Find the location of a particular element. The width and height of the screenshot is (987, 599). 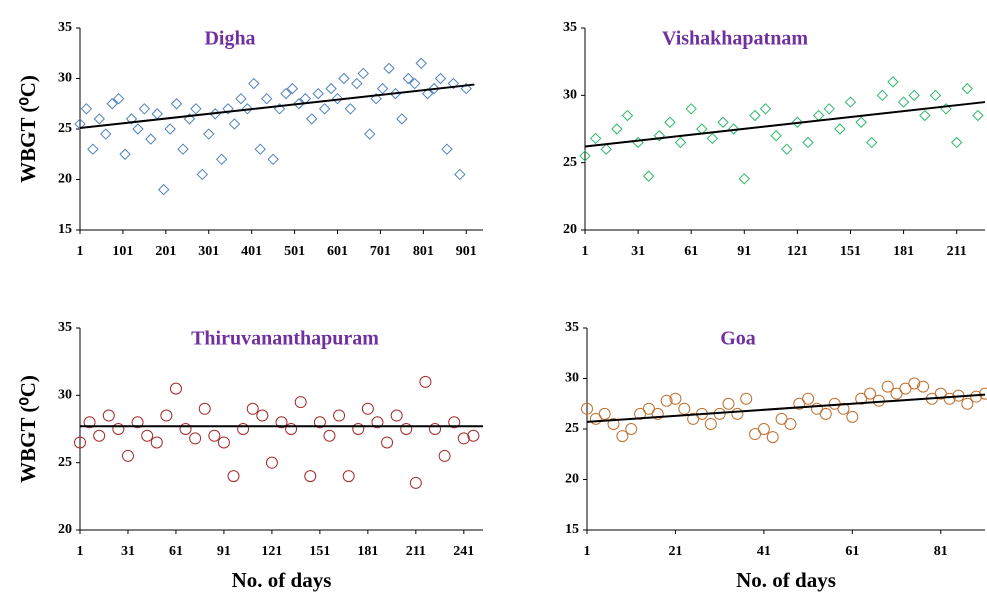

x-tick-label: 31 is located at coordinates (638, 251).